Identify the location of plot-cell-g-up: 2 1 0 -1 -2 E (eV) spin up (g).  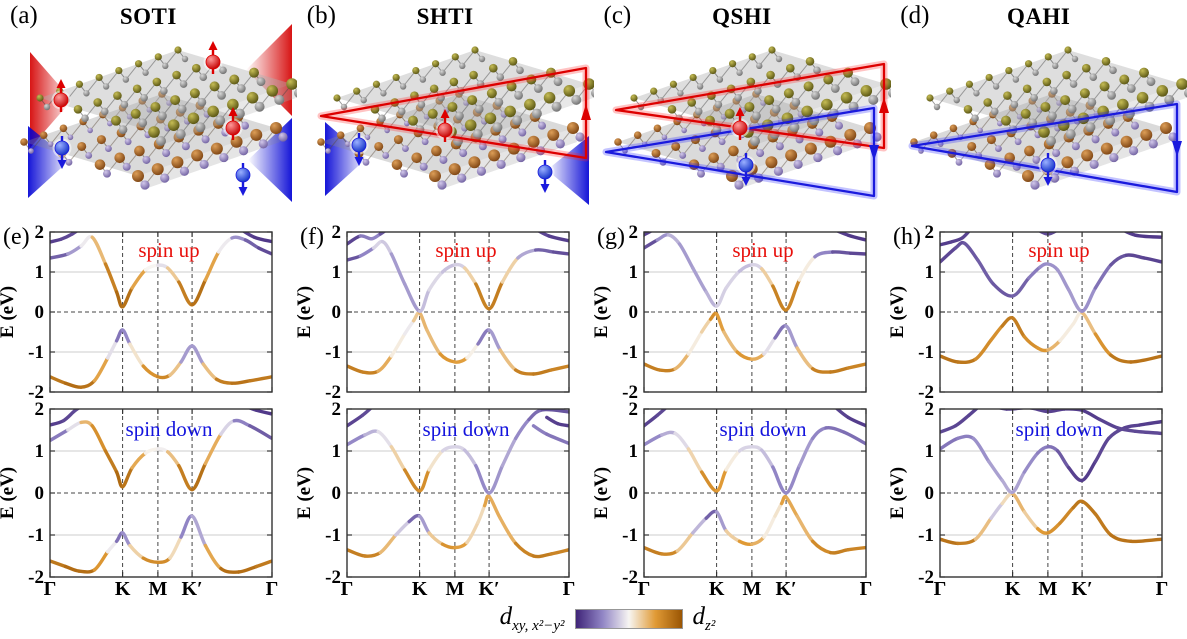
(742, 305).